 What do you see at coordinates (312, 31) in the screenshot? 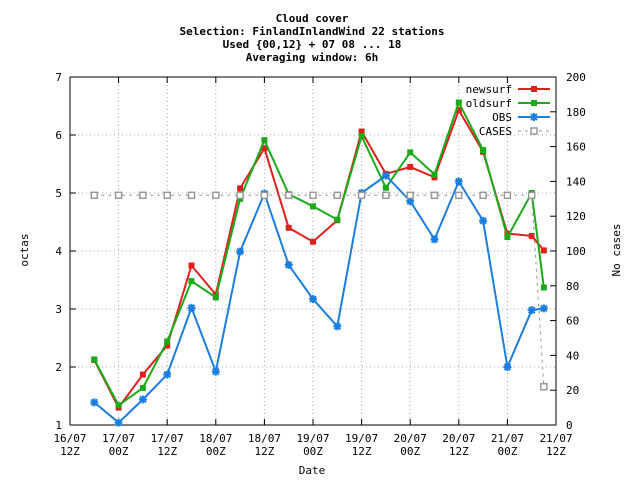
I see `chart-subtitle-line-1: Selection: FinlandInlandWind 22 stations` at bounding box center [312, 31].